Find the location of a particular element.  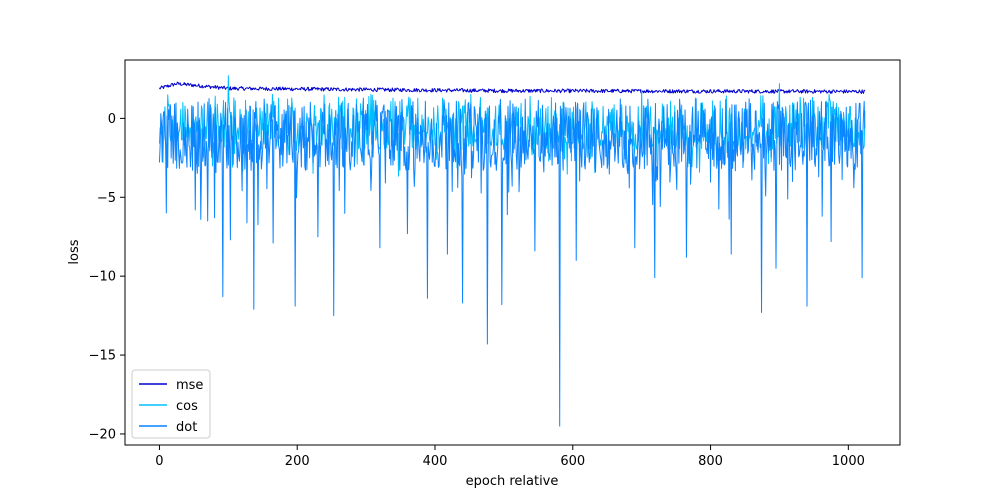

y-tick-label: 0 is located at coordinates (112, 119).